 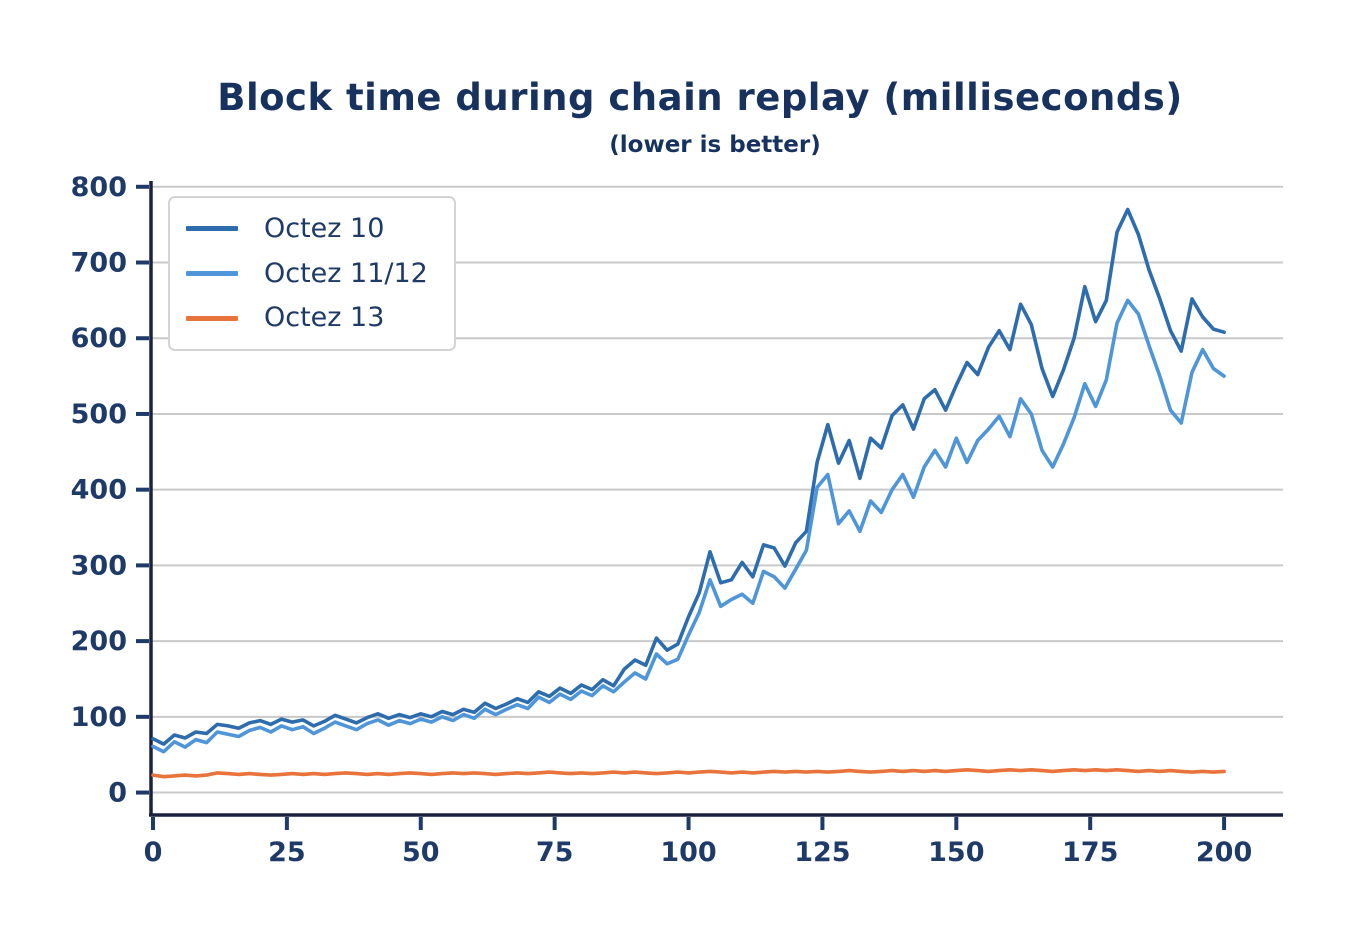 What do you see at coordinates (99, 187) in the screenshot?
I see `y-tick-label: 800` at bounding box center [99, 187].